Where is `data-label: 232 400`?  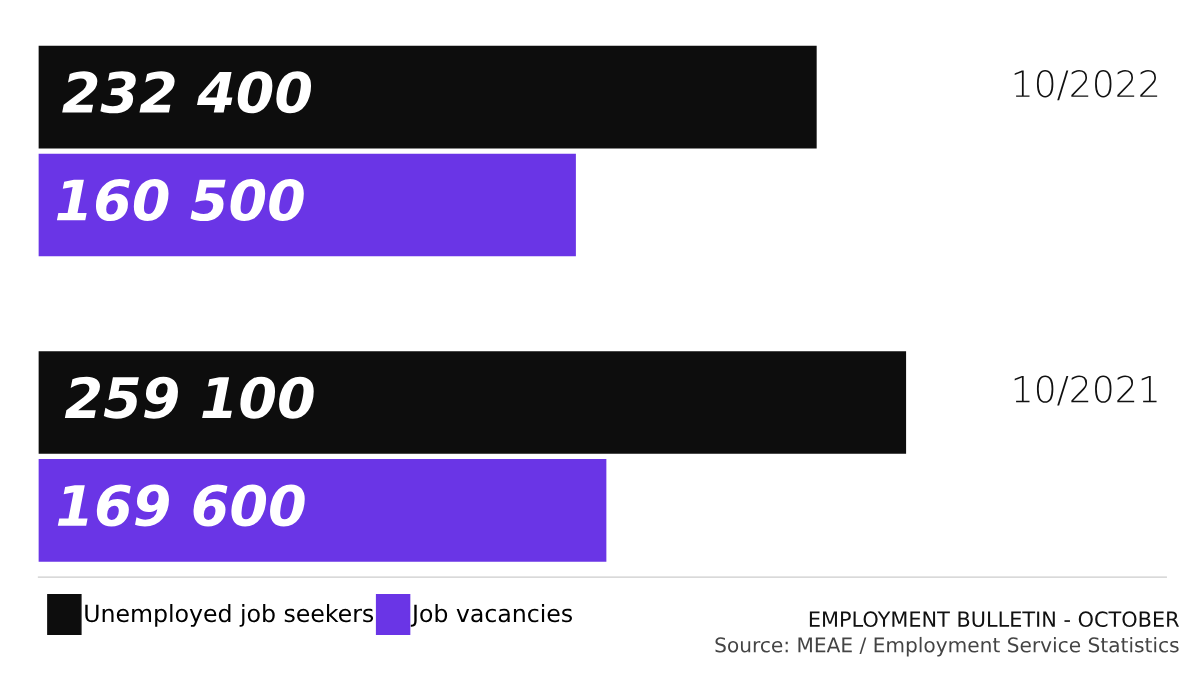
data-label: 232 400 is located at coordinates (187, 92).